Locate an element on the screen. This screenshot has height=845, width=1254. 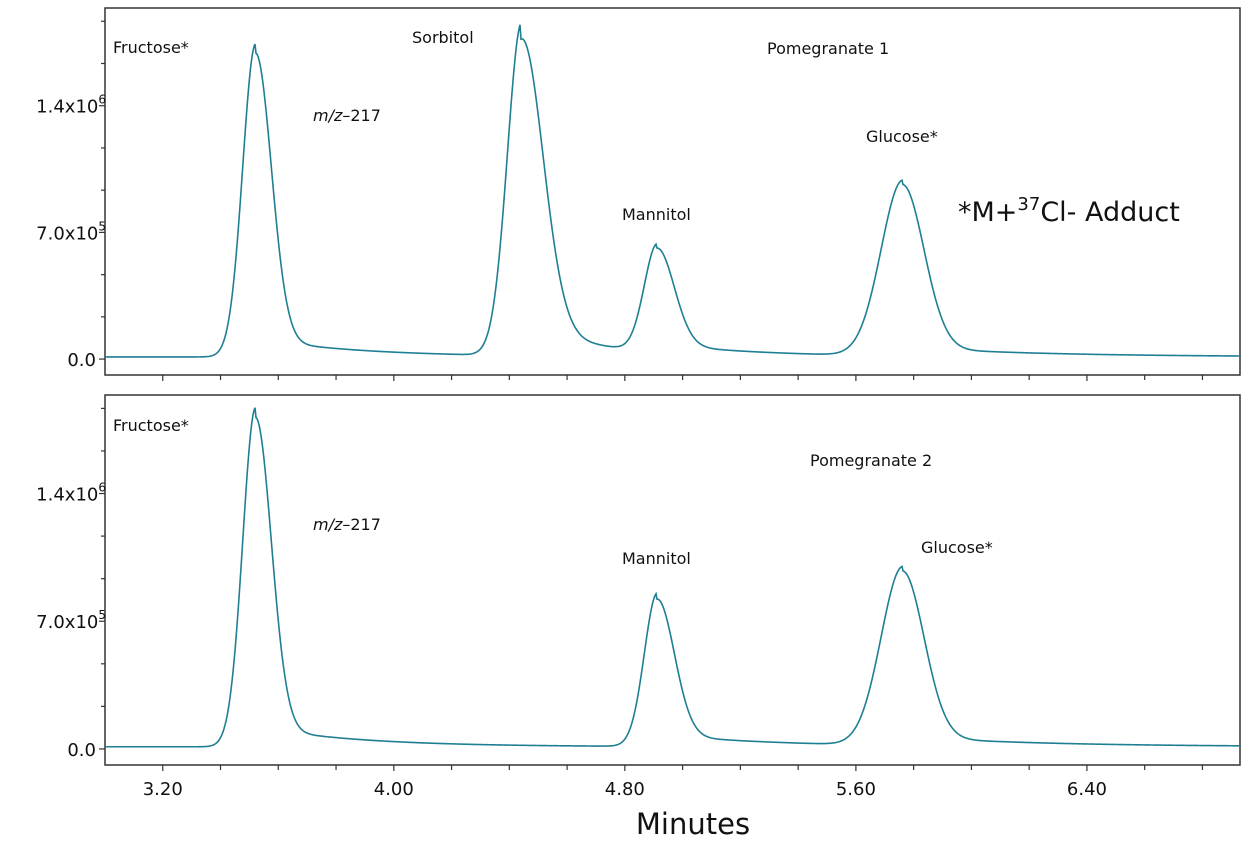
x-tick-label: 4.80 is located at coordinates (625, 789).